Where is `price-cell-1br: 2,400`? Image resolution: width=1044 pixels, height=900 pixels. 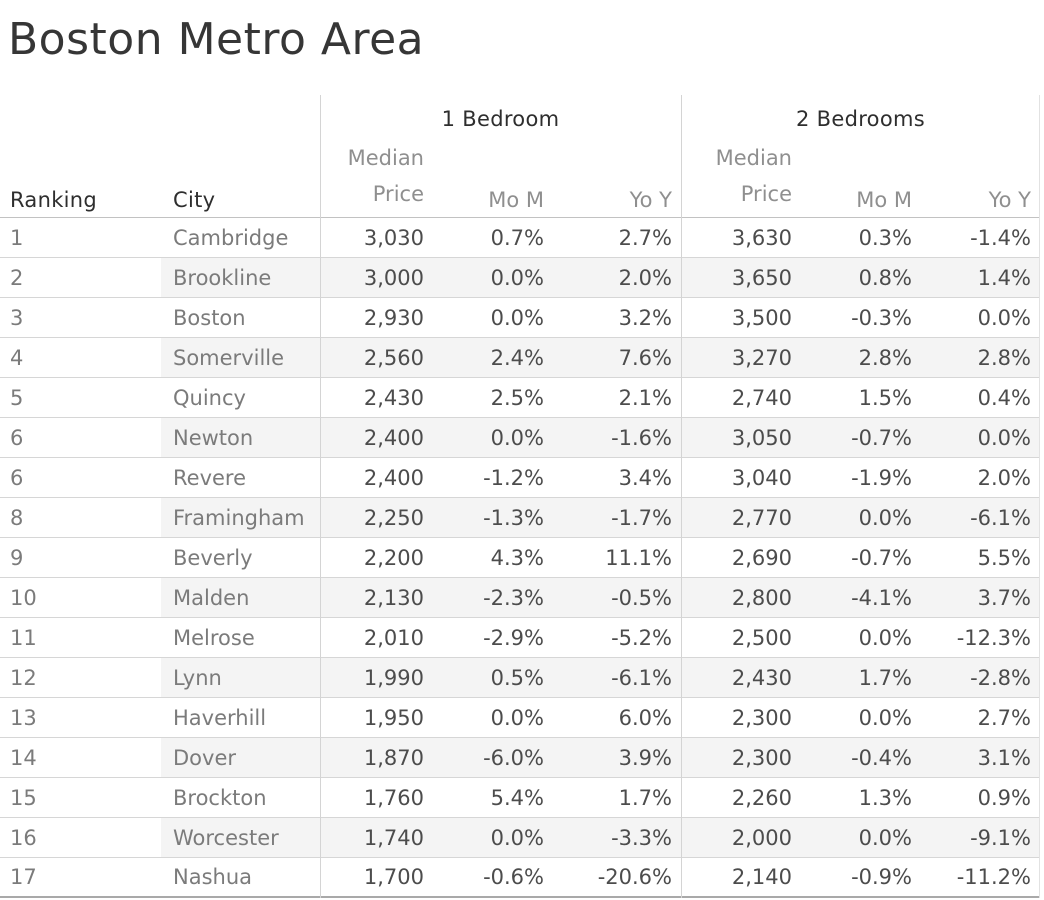
price-cell-1br: 2,400 is located at coordinates (376, 437).